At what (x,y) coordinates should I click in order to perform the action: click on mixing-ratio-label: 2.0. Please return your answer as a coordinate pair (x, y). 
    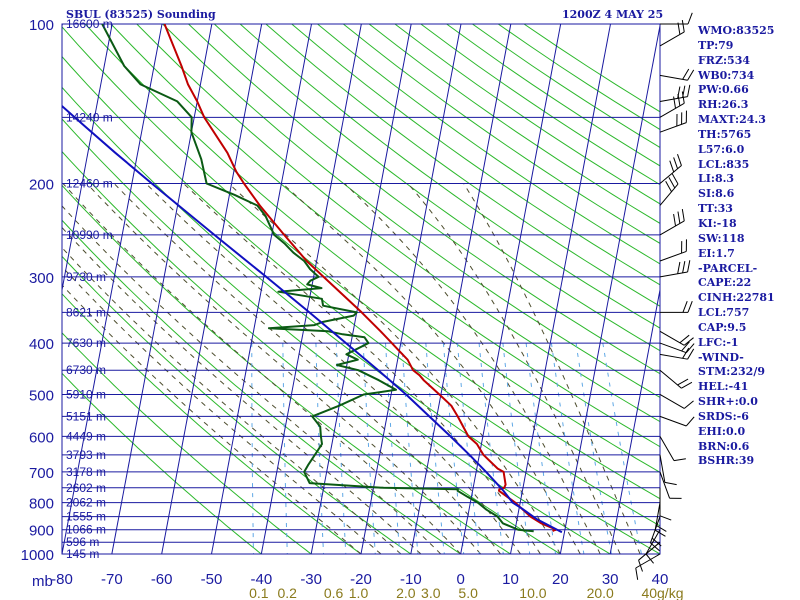
    Looking at the image, I should click on (406, 592).